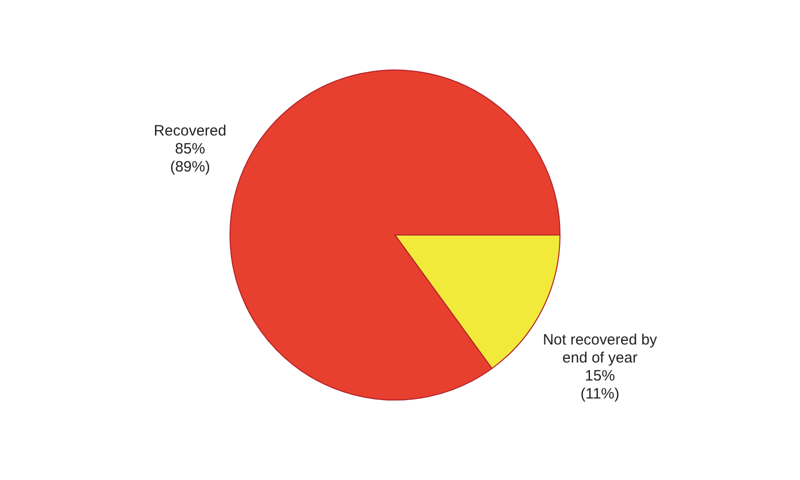 Image resolution: width=800 pixels, height=480 pixels. Describe the element at coordinates (190, 158) in the screenshot. I see `data-label: 85% (89%)` at that location.